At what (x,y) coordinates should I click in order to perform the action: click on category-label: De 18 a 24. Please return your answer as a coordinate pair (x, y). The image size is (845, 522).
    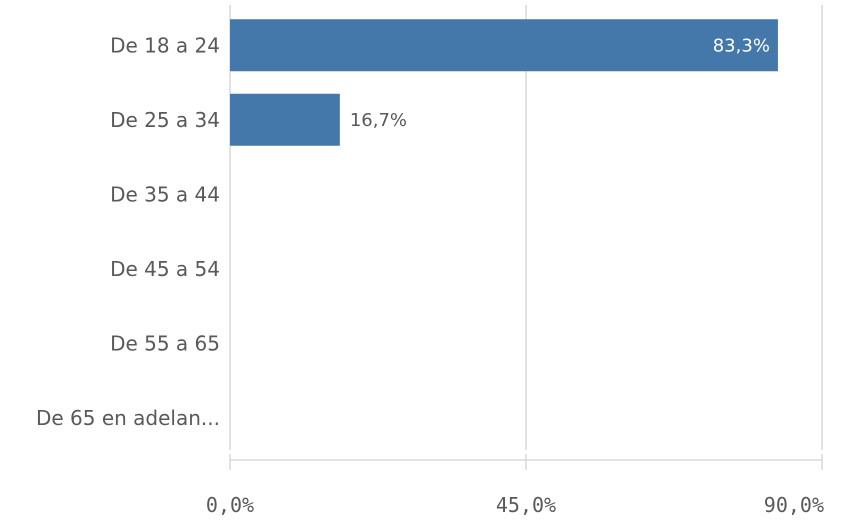
    Looking at the image, I should click on (165, 45).